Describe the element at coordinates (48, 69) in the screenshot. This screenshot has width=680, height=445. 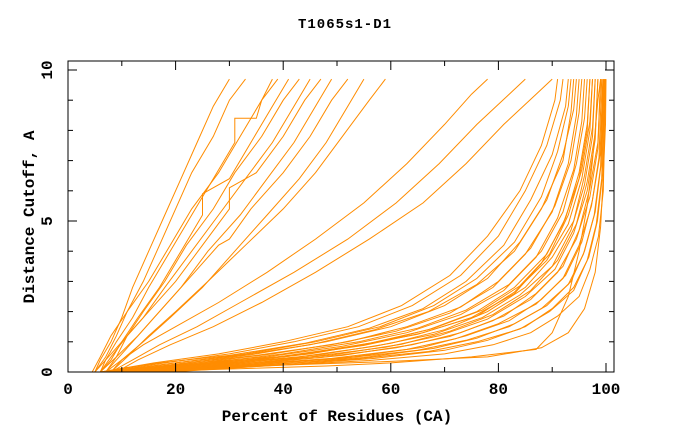
I see `y-tick-label: 10` at that location.